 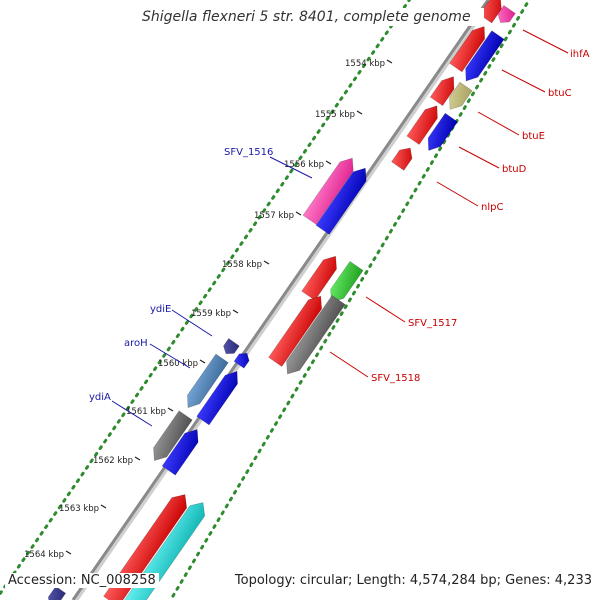 What do you see at coordinates (160, 309) in the screenshot?
I see `gene-label-ydie: ydiE` at bounding box center [160, 309].